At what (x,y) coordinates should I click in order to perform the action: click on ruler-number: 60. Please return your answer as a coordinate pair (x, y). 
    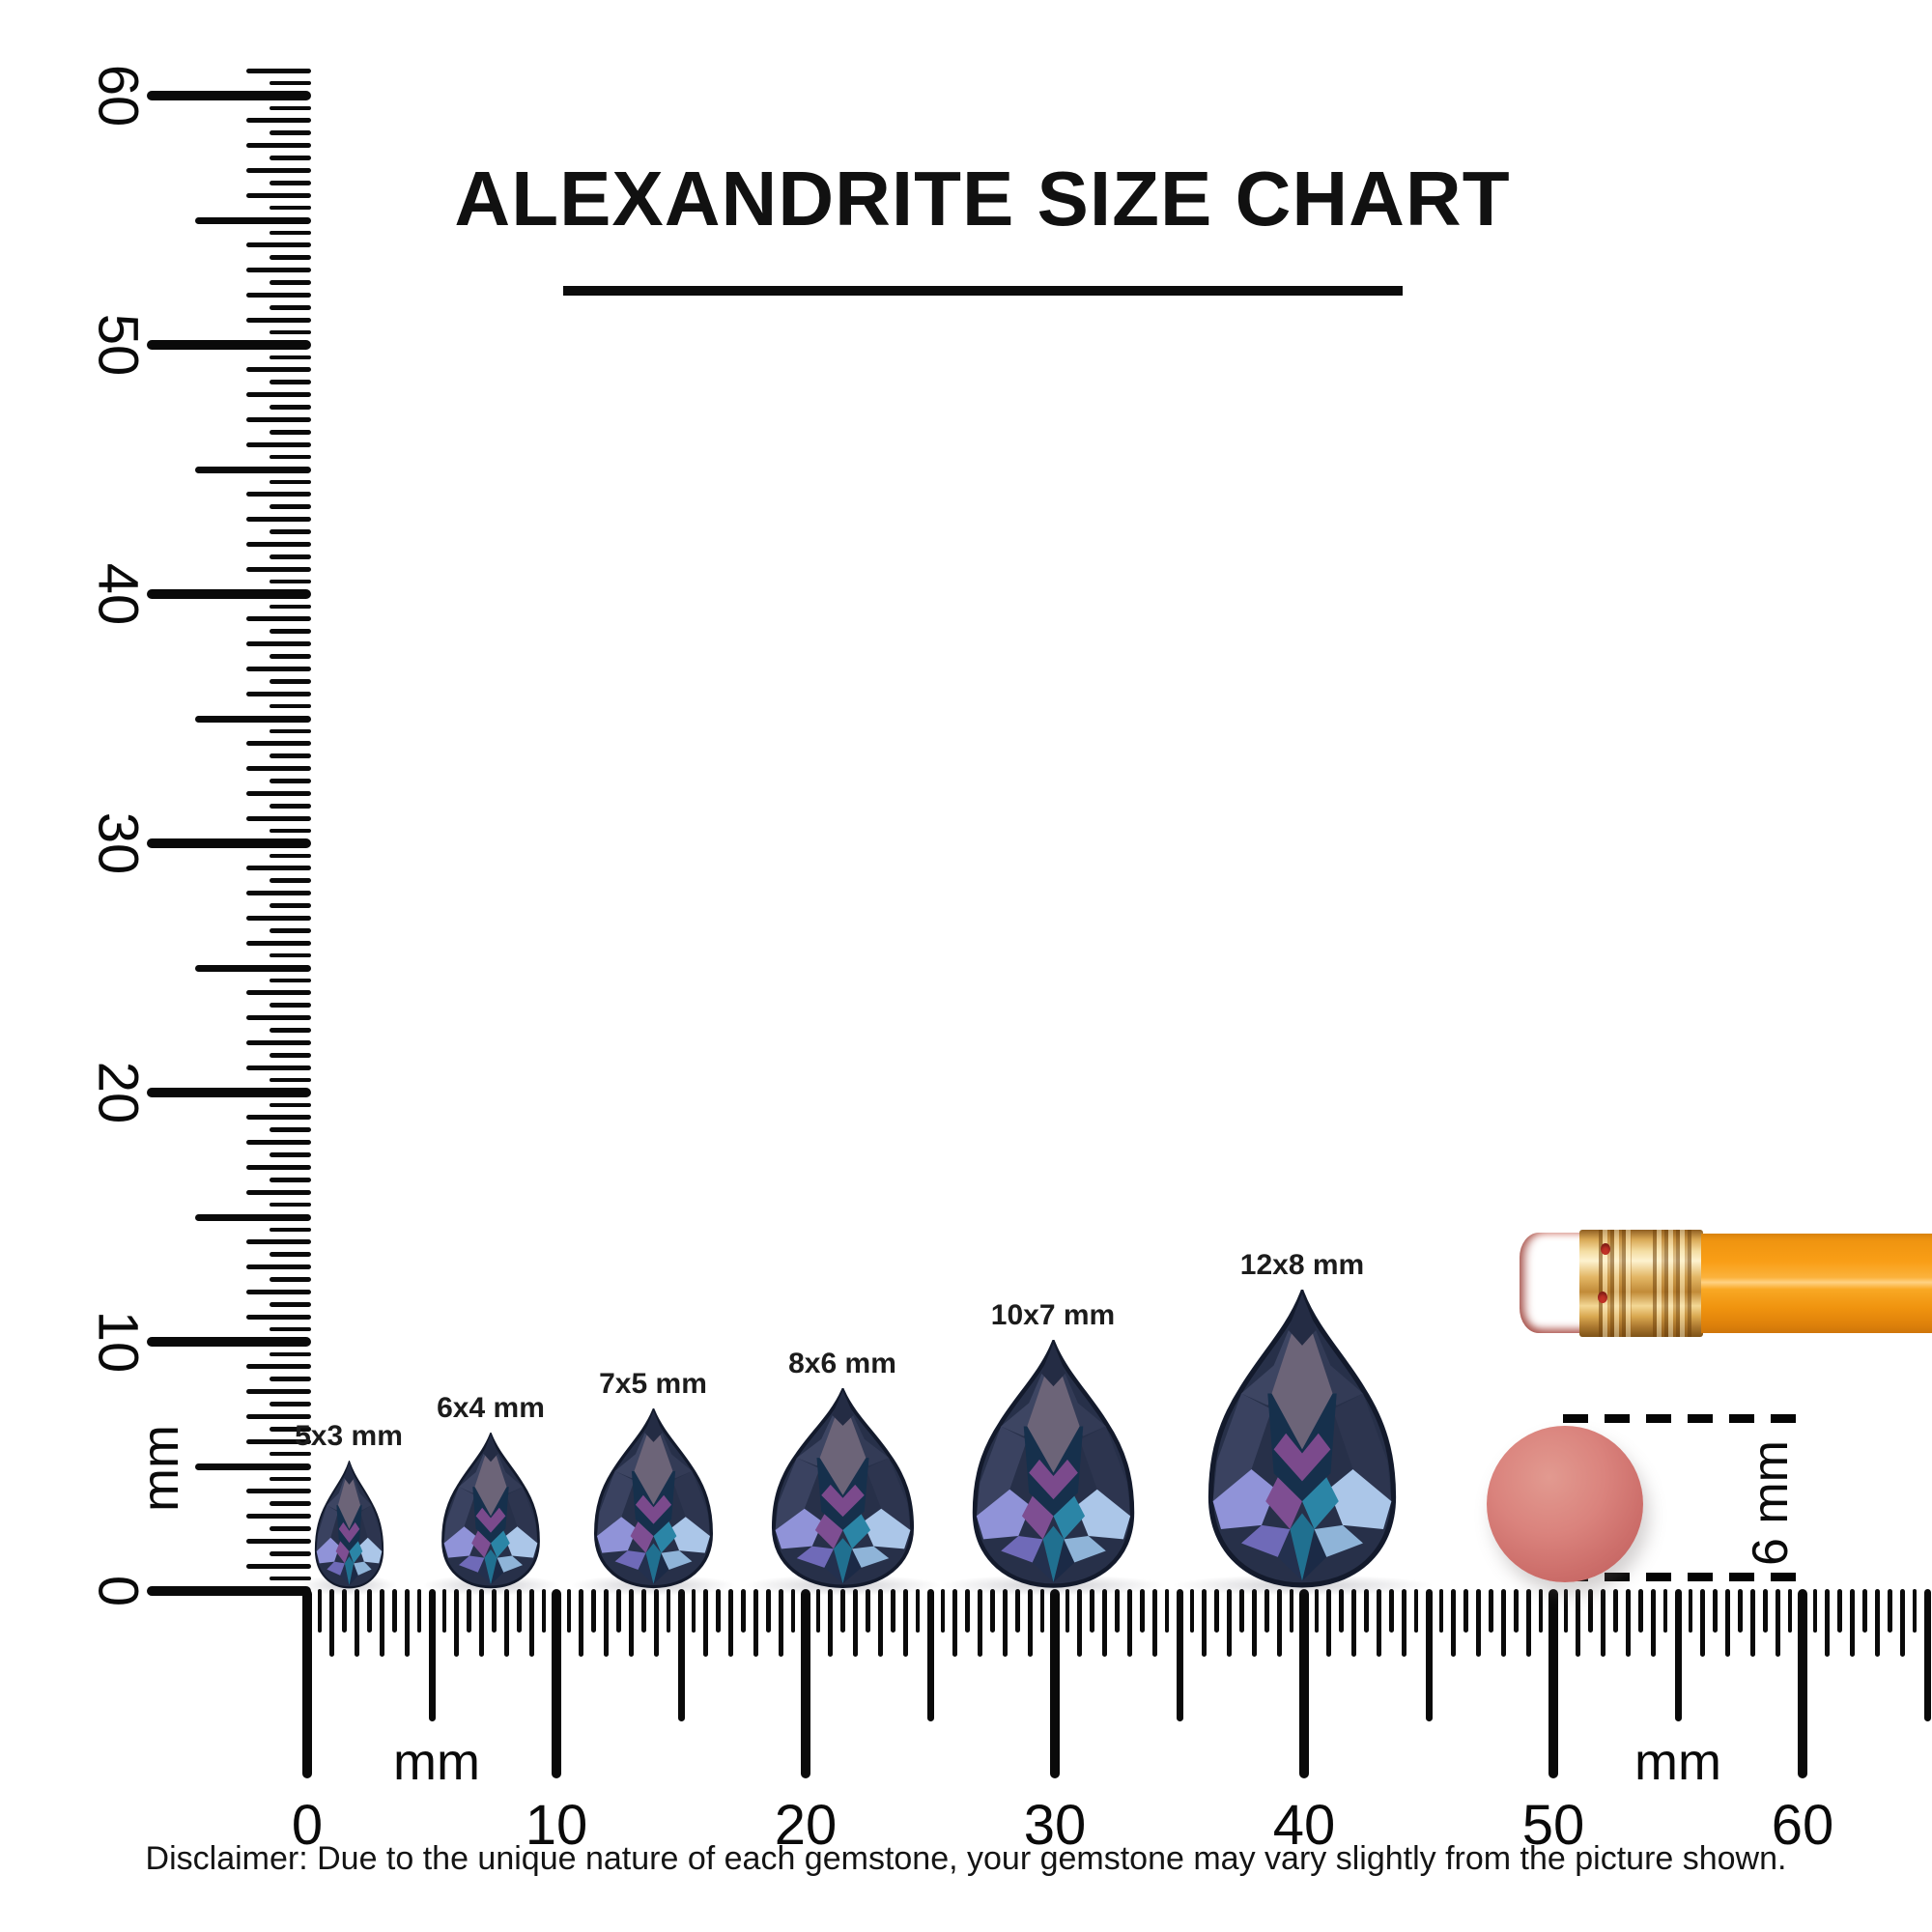
    Looking at the image, I should click on (1802, 1825).